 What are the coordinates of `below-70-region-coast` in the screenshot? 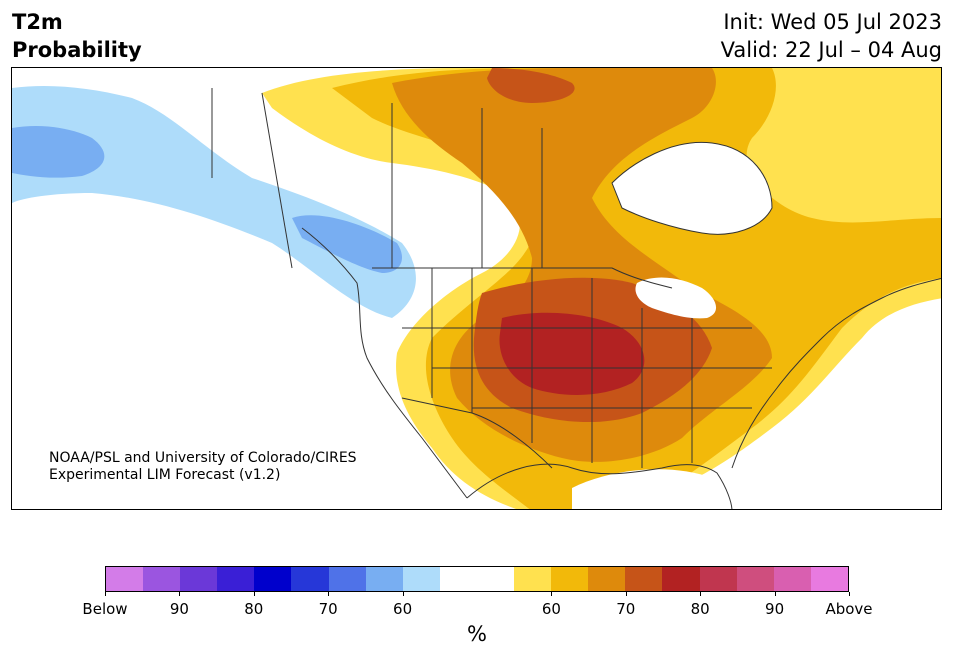 It's located at (347, 244).